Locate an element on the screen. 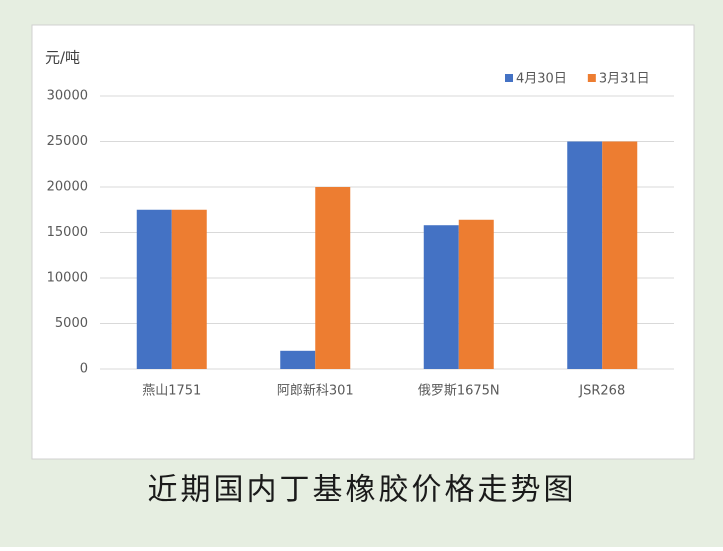 This screenshot has width=723, height=551. x-tick-label: 燕山1751 is located at coordinates (171, 391).